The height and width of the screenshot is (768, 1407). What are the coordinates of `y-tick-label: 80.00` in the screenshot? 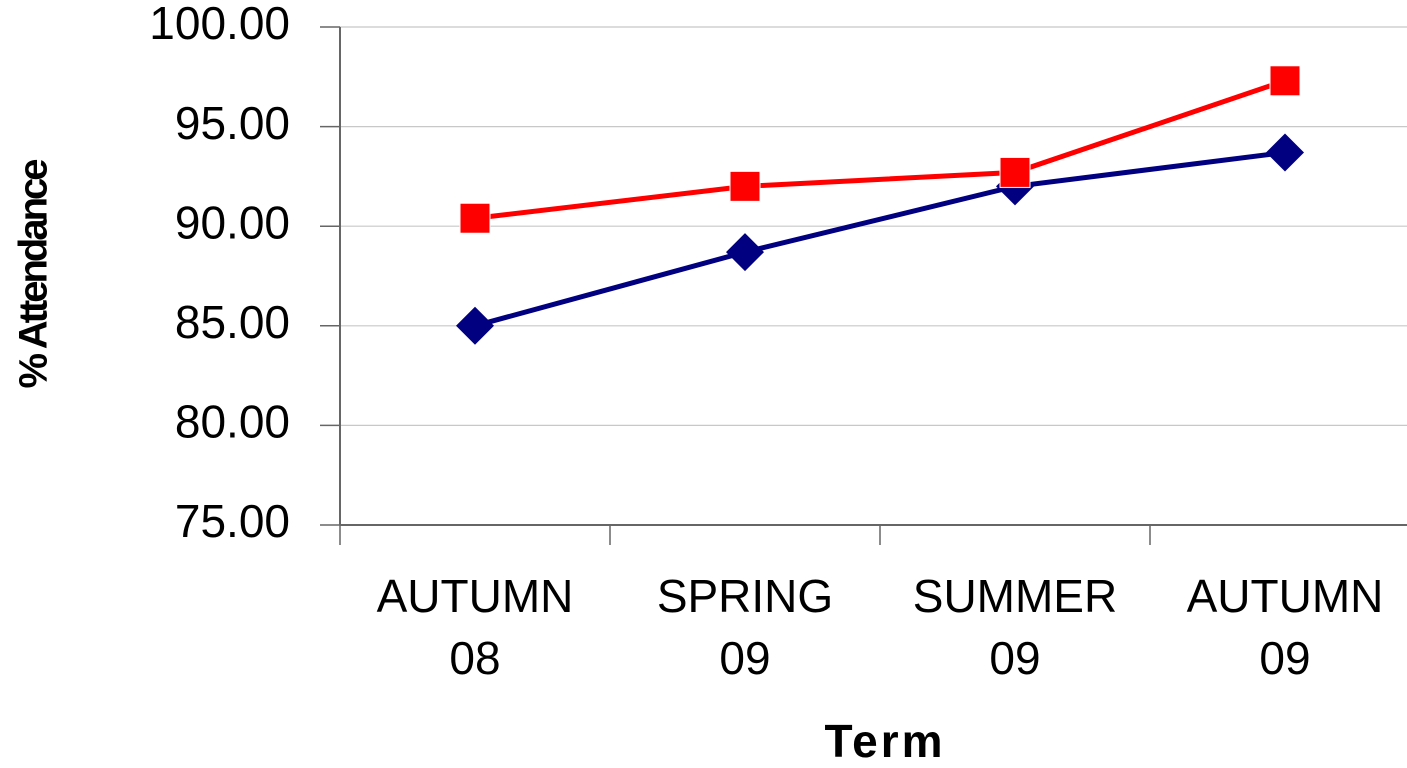 It's located at (232, 422).